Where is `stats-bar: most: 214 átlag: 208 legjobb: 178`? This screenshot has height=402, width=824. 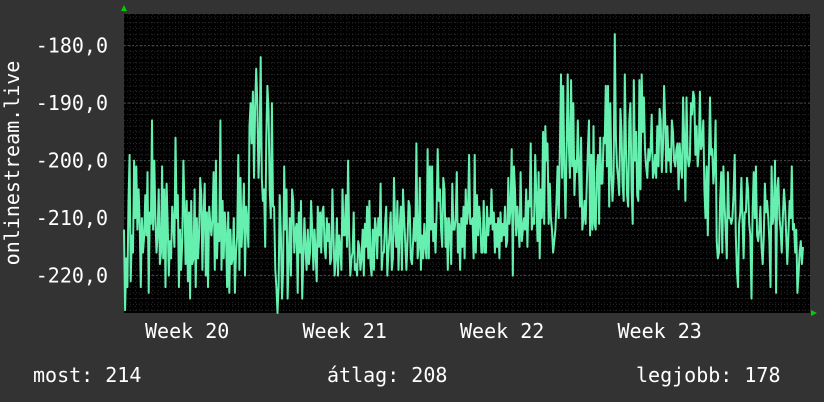 stats-bar: most: 214 átlag: 208 legjobb: 178 is located at coordinates (412, 375).